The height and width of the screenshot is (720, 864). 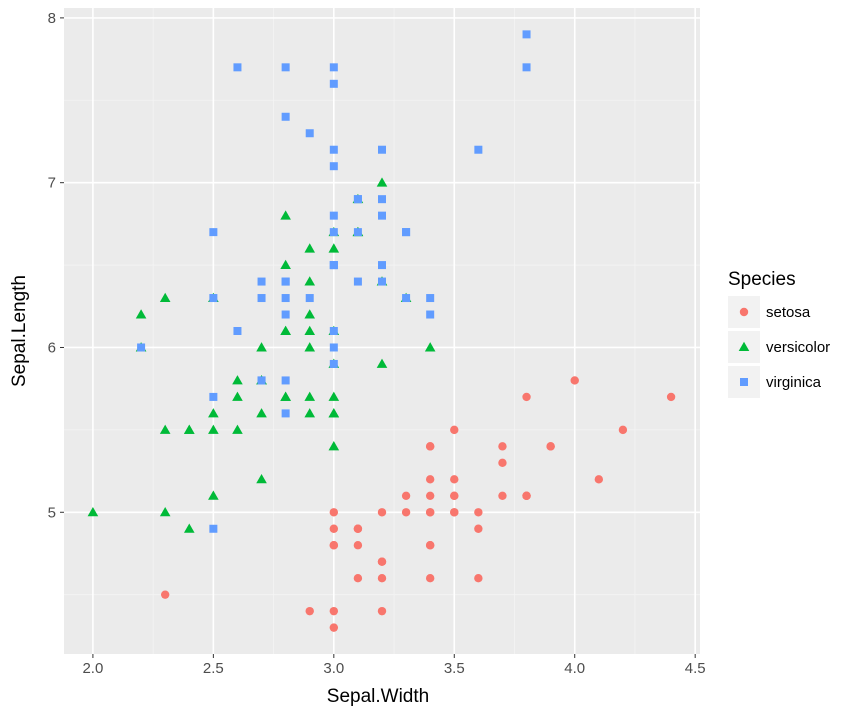 What do you see at coordinates (744, 346) in the screenshot?
I see `legend-marker-versicolor` at bounding box center [744, 346].